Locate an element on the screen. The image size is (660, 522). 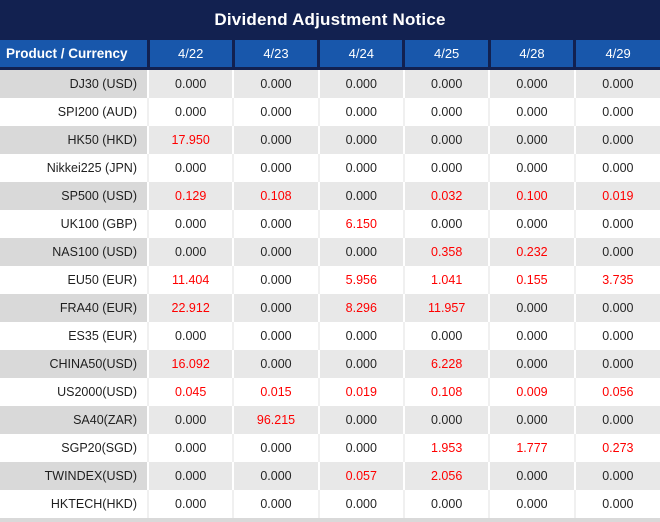
product-cell: Nikkei225 (JPN) is located at coordinates (74, 168).